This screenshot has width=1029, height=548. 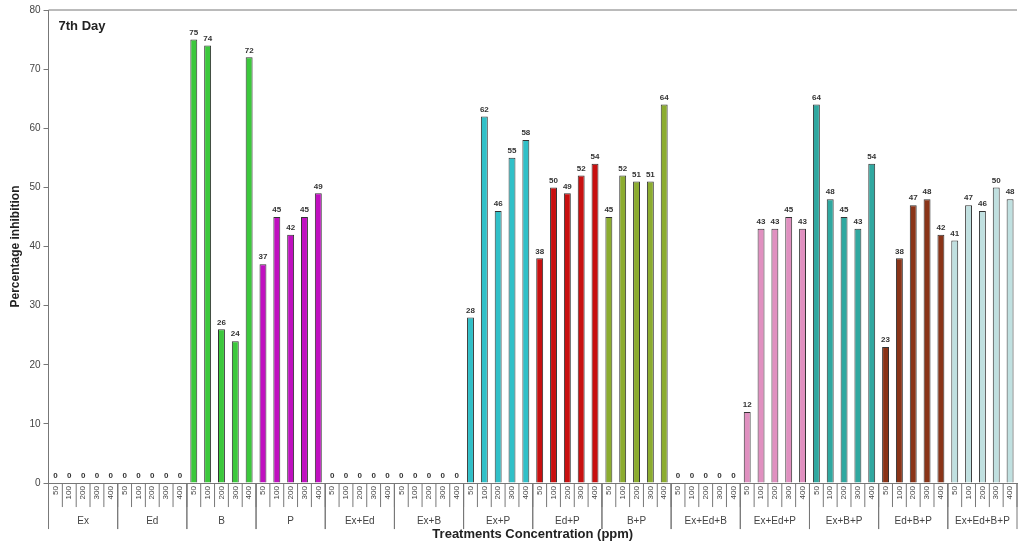 I want to click on text: Ed+B+P, so click(x=913, y=520).